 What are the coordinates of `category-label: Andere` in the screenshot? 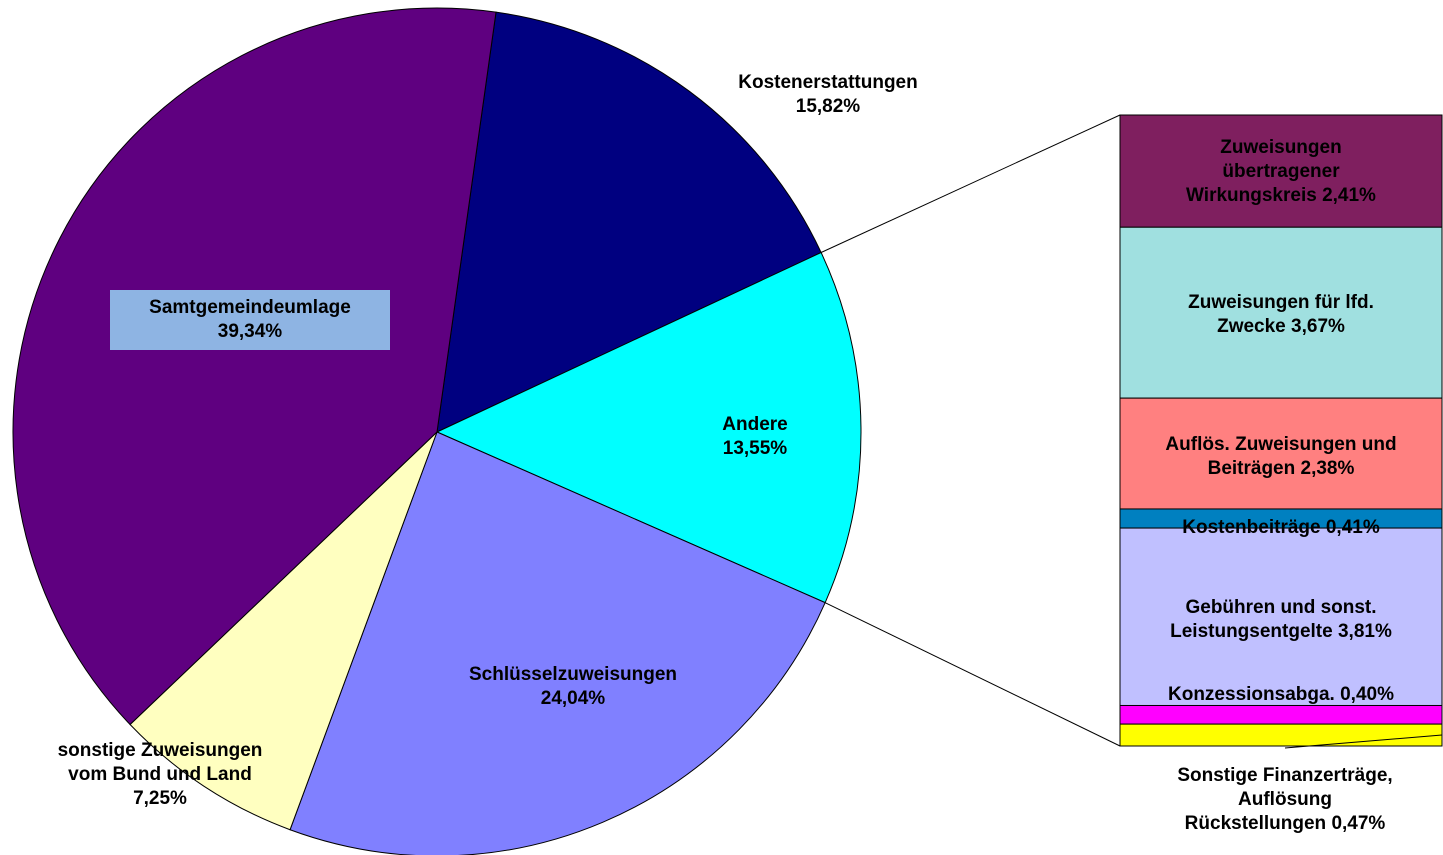 It's located at (755, 424).